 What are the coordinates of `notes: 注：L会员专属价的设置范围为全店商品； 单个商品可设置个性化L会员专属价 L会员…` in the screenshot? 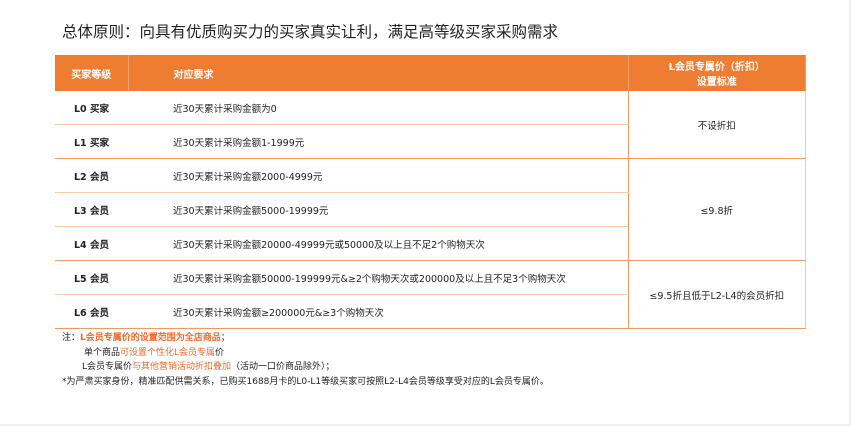 It's located at (305, 360).